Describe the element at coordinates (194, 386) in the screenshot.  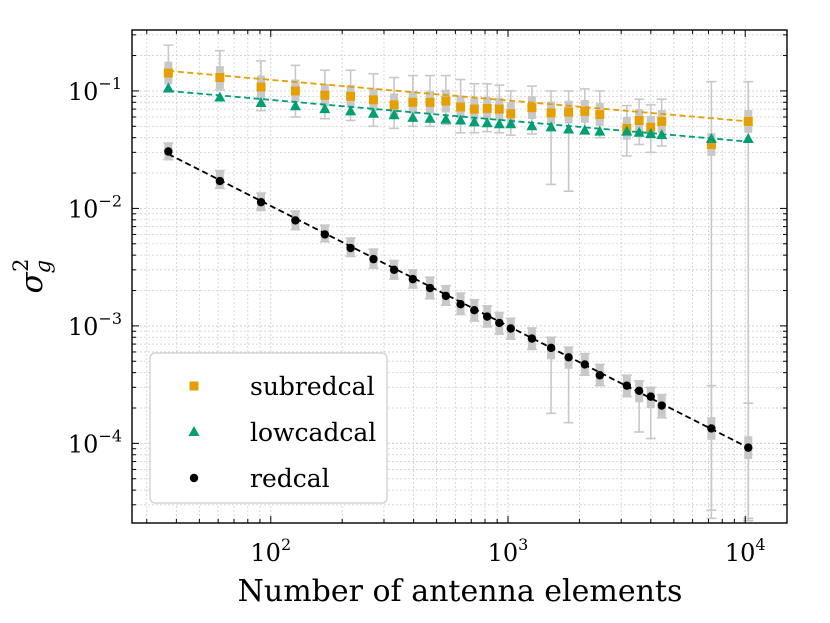
I see `legend-subredcal-marker` at that location.